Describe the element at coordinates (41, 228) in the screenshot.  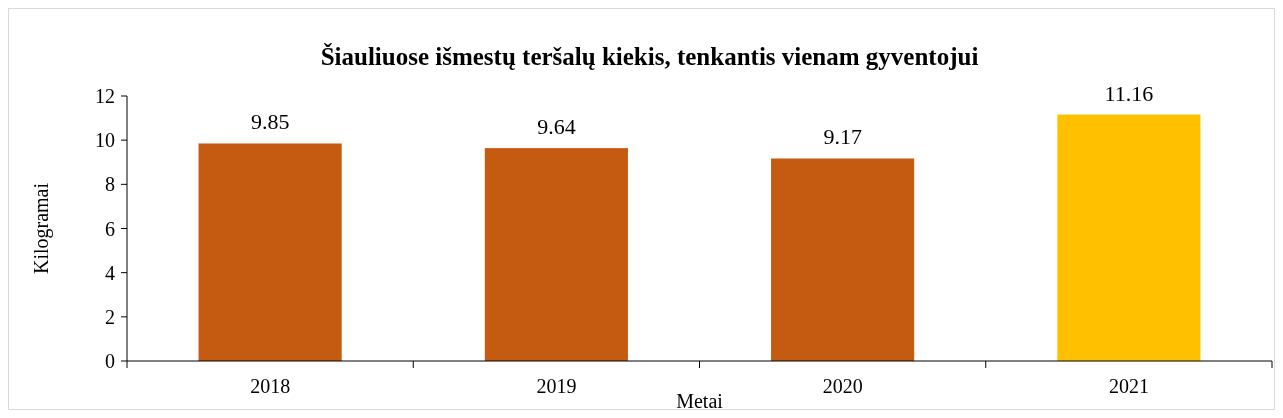
I see `y-axis-title: Kilogramai` at that location.